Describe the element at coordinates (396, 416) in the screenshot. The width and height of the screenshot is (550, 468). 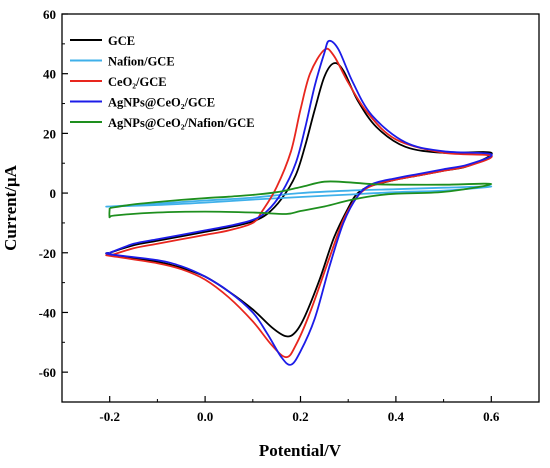
I see `x-tick-label: 0.4` at that location.